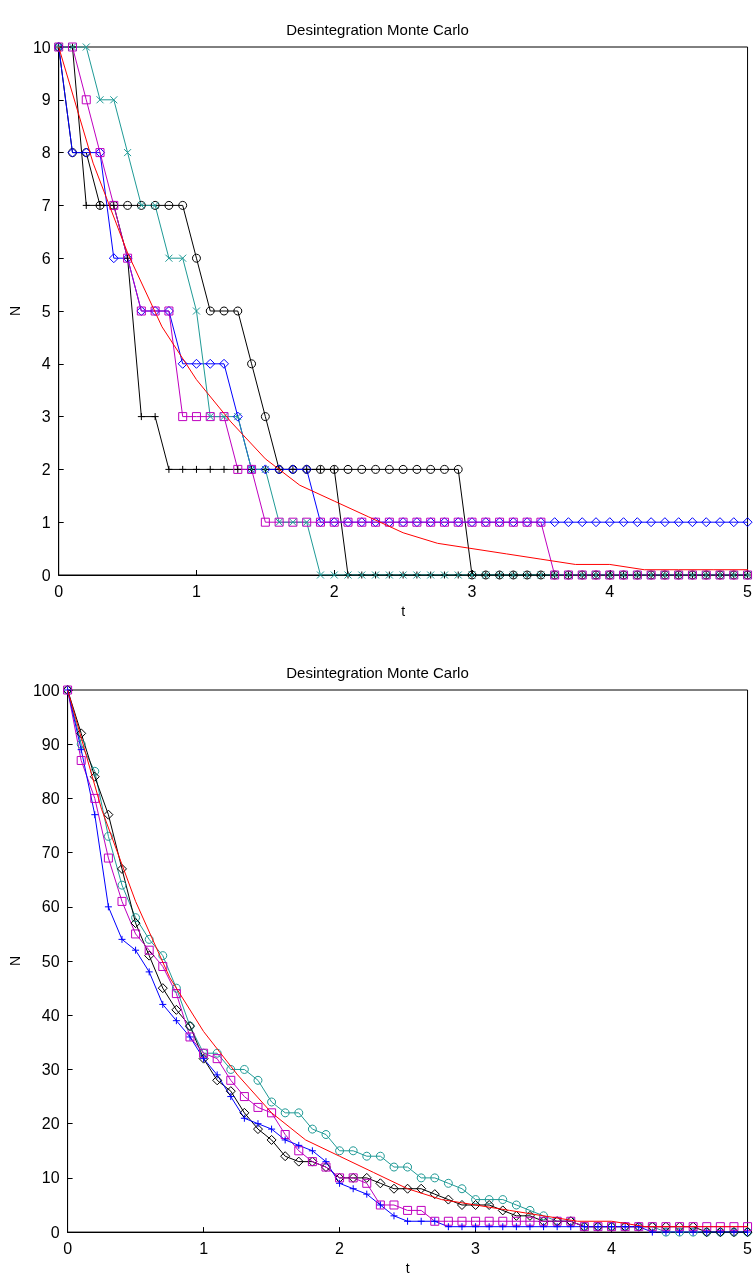 The width and height of the screenshot is (755, 1280). What do you see at coordinates (50, 744) in the screenshot?
I see `y-tick-label: 90` at bounding box center [50, 744].